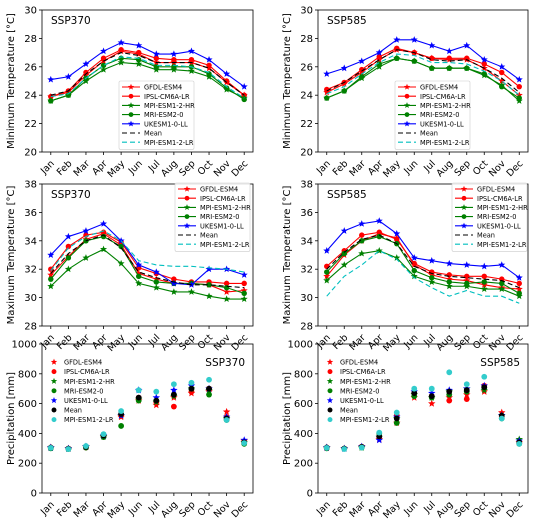  What do you see at coordinates (155, 124) in the screenshot?
I see `legend-item: UKESM1-0-LL` at bounding box center [155, 124].